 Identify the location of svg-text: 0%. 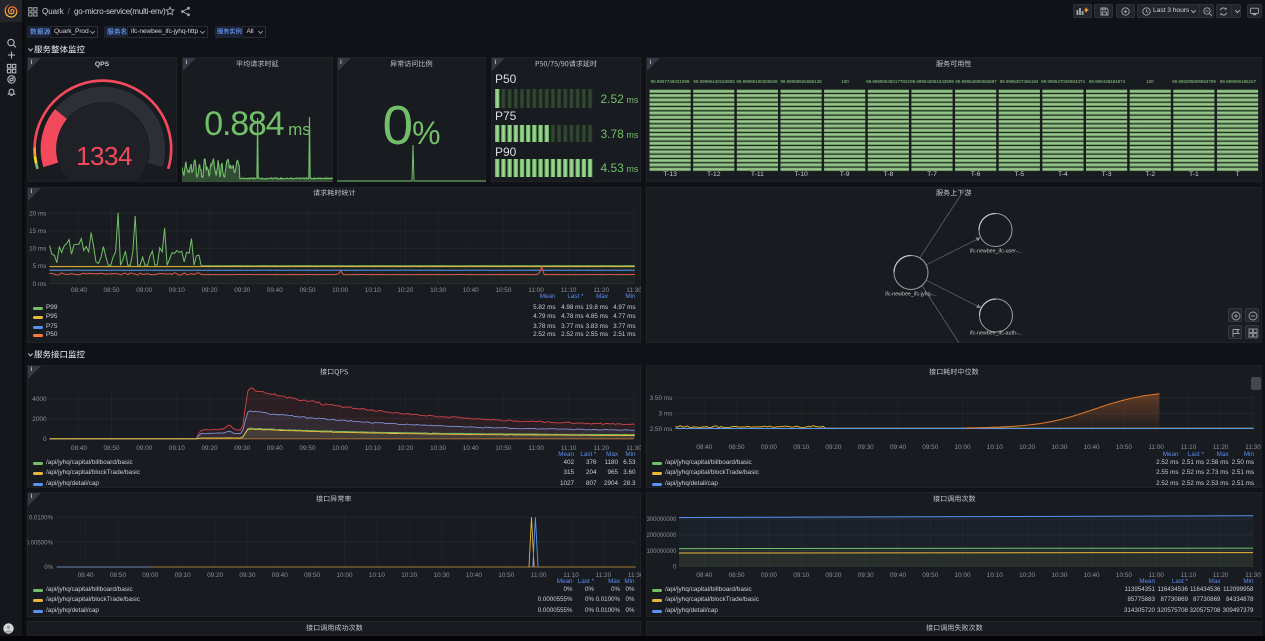
(48, 567).